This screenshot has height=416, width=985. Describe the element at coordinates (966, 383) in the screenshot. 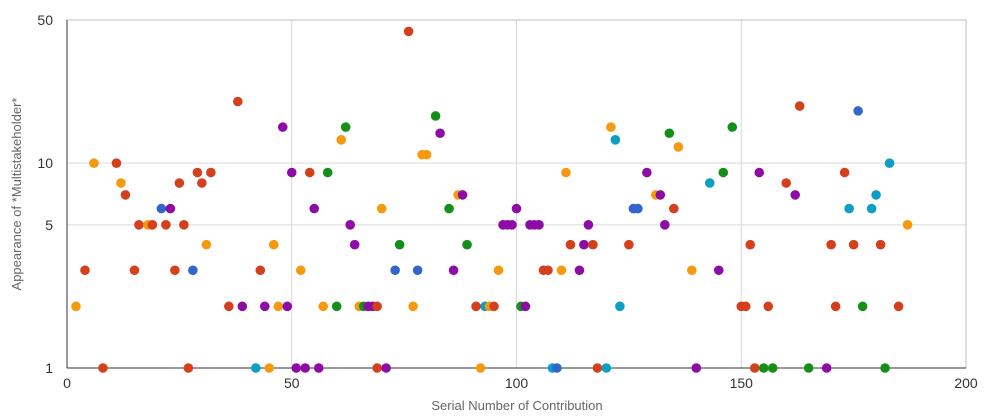

I see `x-tick-label: 200` at that location.